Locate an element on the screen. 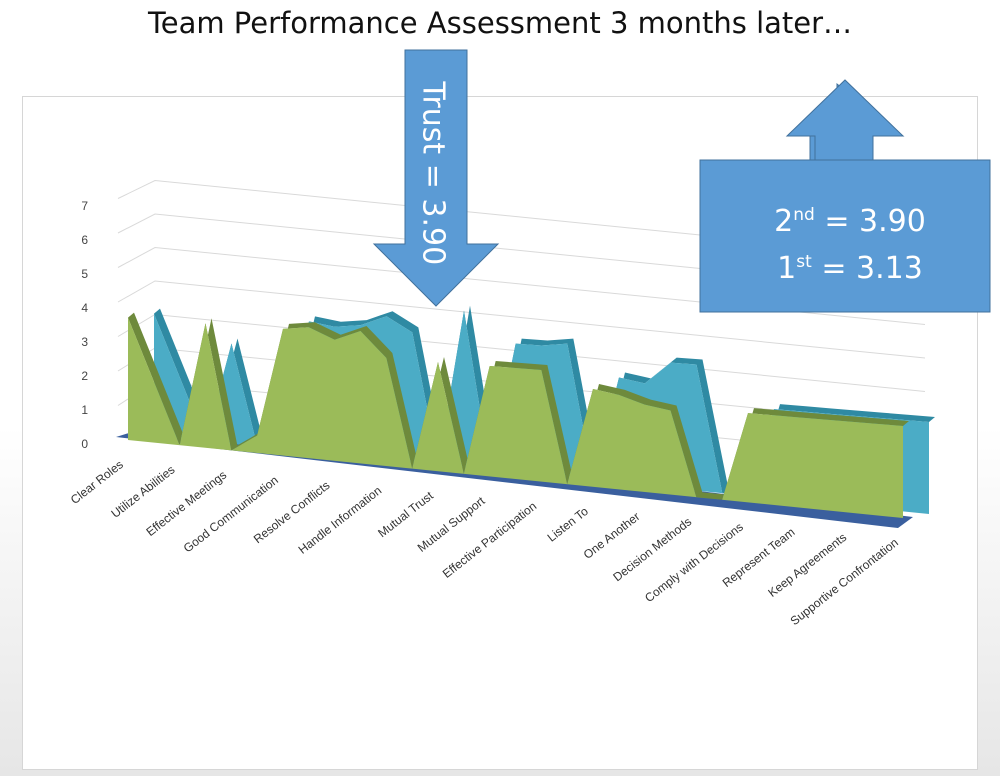 The width and height of the screenshot is (1000, 776). score-box is located at coordinates (845, 236).